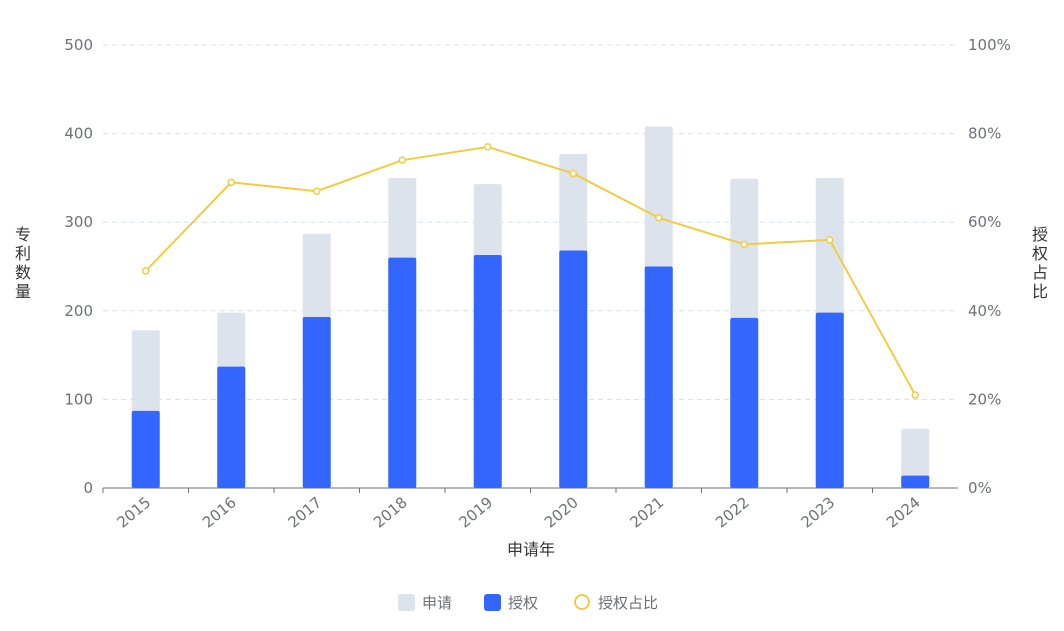  Describe the element at coordinates (561, 512) in the screenshot. I see `x-tick-label: 2020` at that location.